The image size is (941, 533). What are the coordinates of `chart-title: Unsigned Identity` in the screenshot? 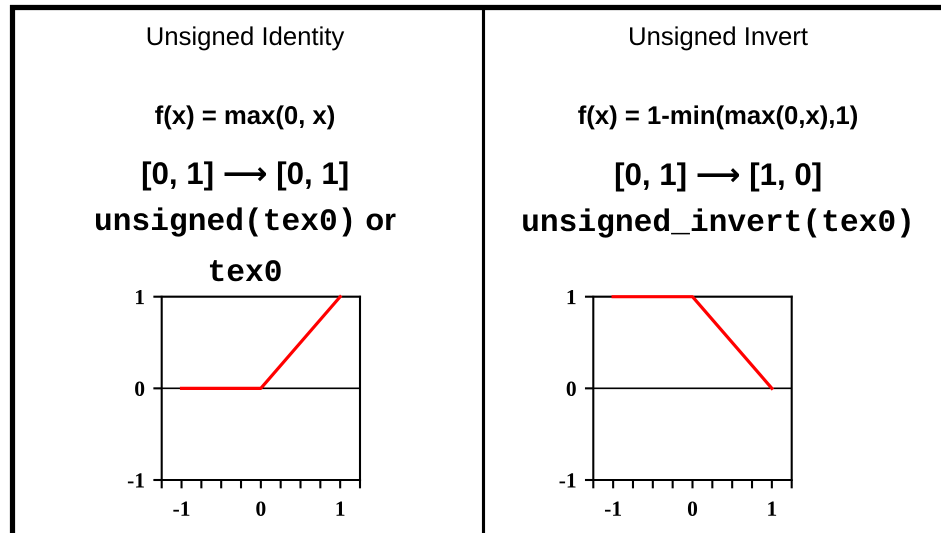 It's located at (246, 38).